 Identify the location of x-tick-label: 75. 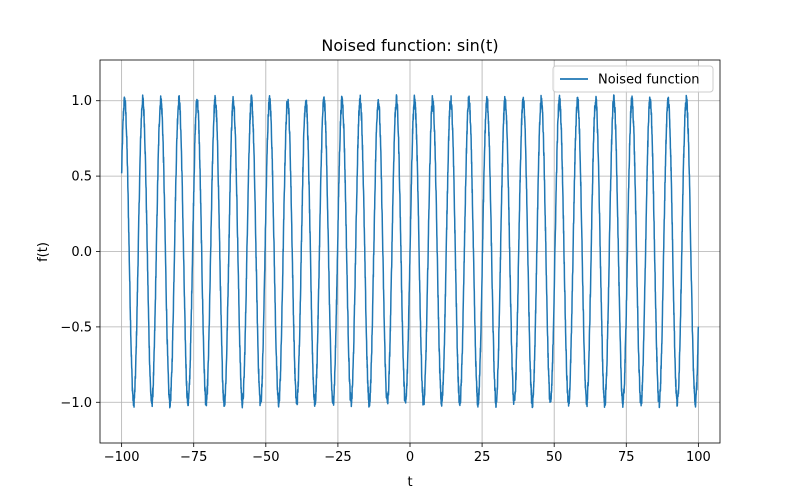
(626, 457).